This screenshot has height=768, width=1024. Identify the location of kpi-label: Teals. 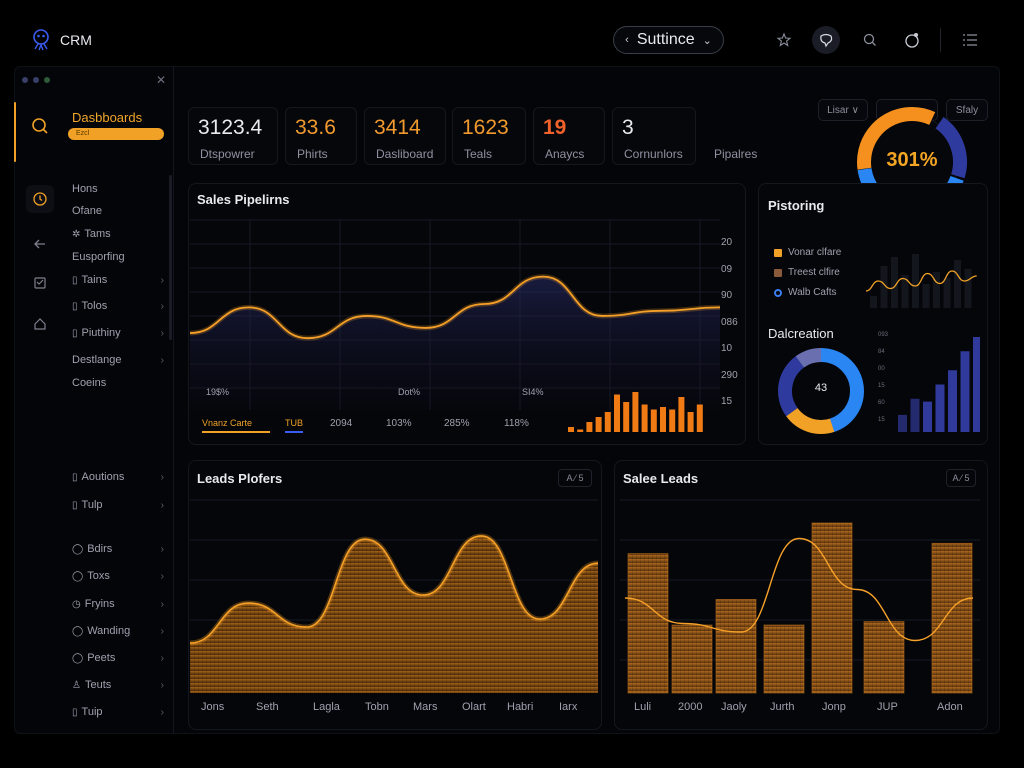
(478, 154).